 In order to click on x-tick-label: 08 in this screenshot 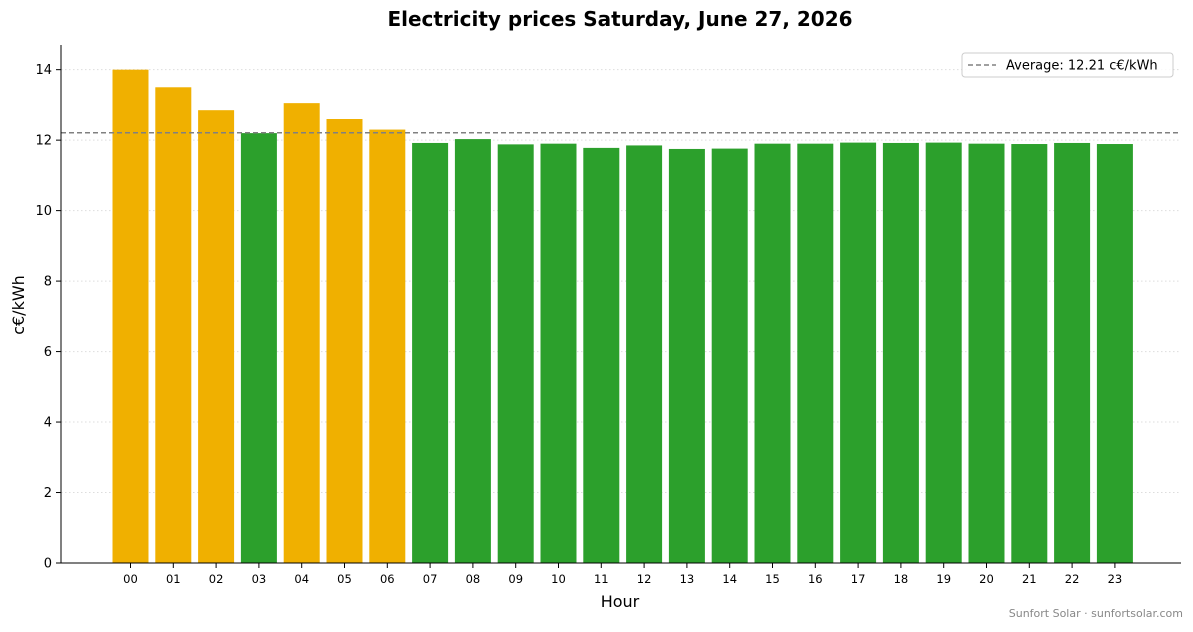, I will do `click(473, 579)`.